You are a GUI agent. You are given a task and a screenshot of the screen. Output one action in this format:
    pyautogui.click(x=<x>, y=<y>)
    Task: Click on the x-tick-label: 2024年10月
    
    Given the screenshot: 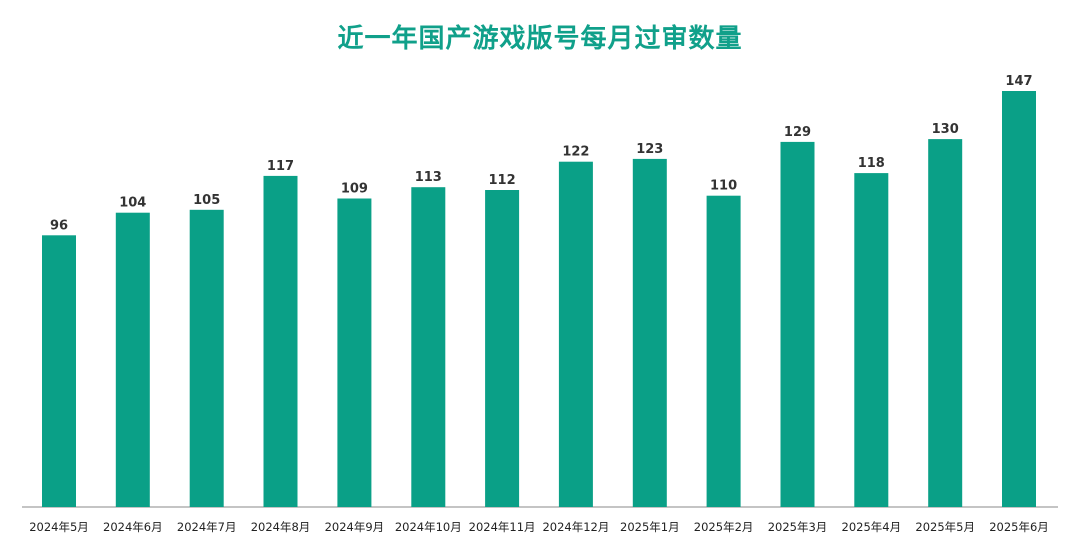 What is the action you would take?
    pyautogui.click(x=428, y=527)
    